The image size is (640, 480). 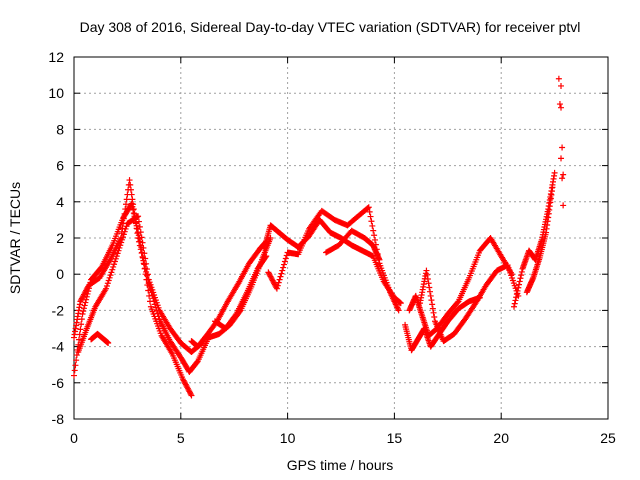 I want to click on x-tick-labels: 0 5 10 15 20 25, so click(x=343, y=438).